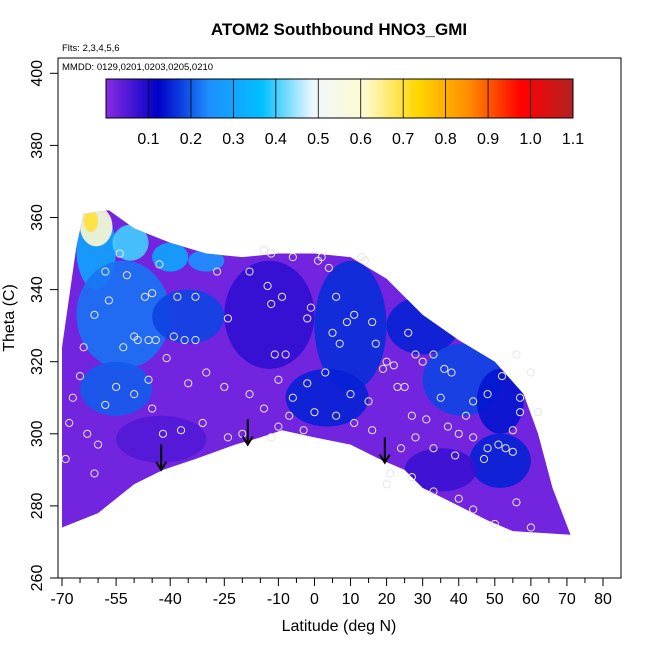 The width and height of the screenshot is (650, 650). I want to click on colorbar-label: 0.3, so click(233, 139).